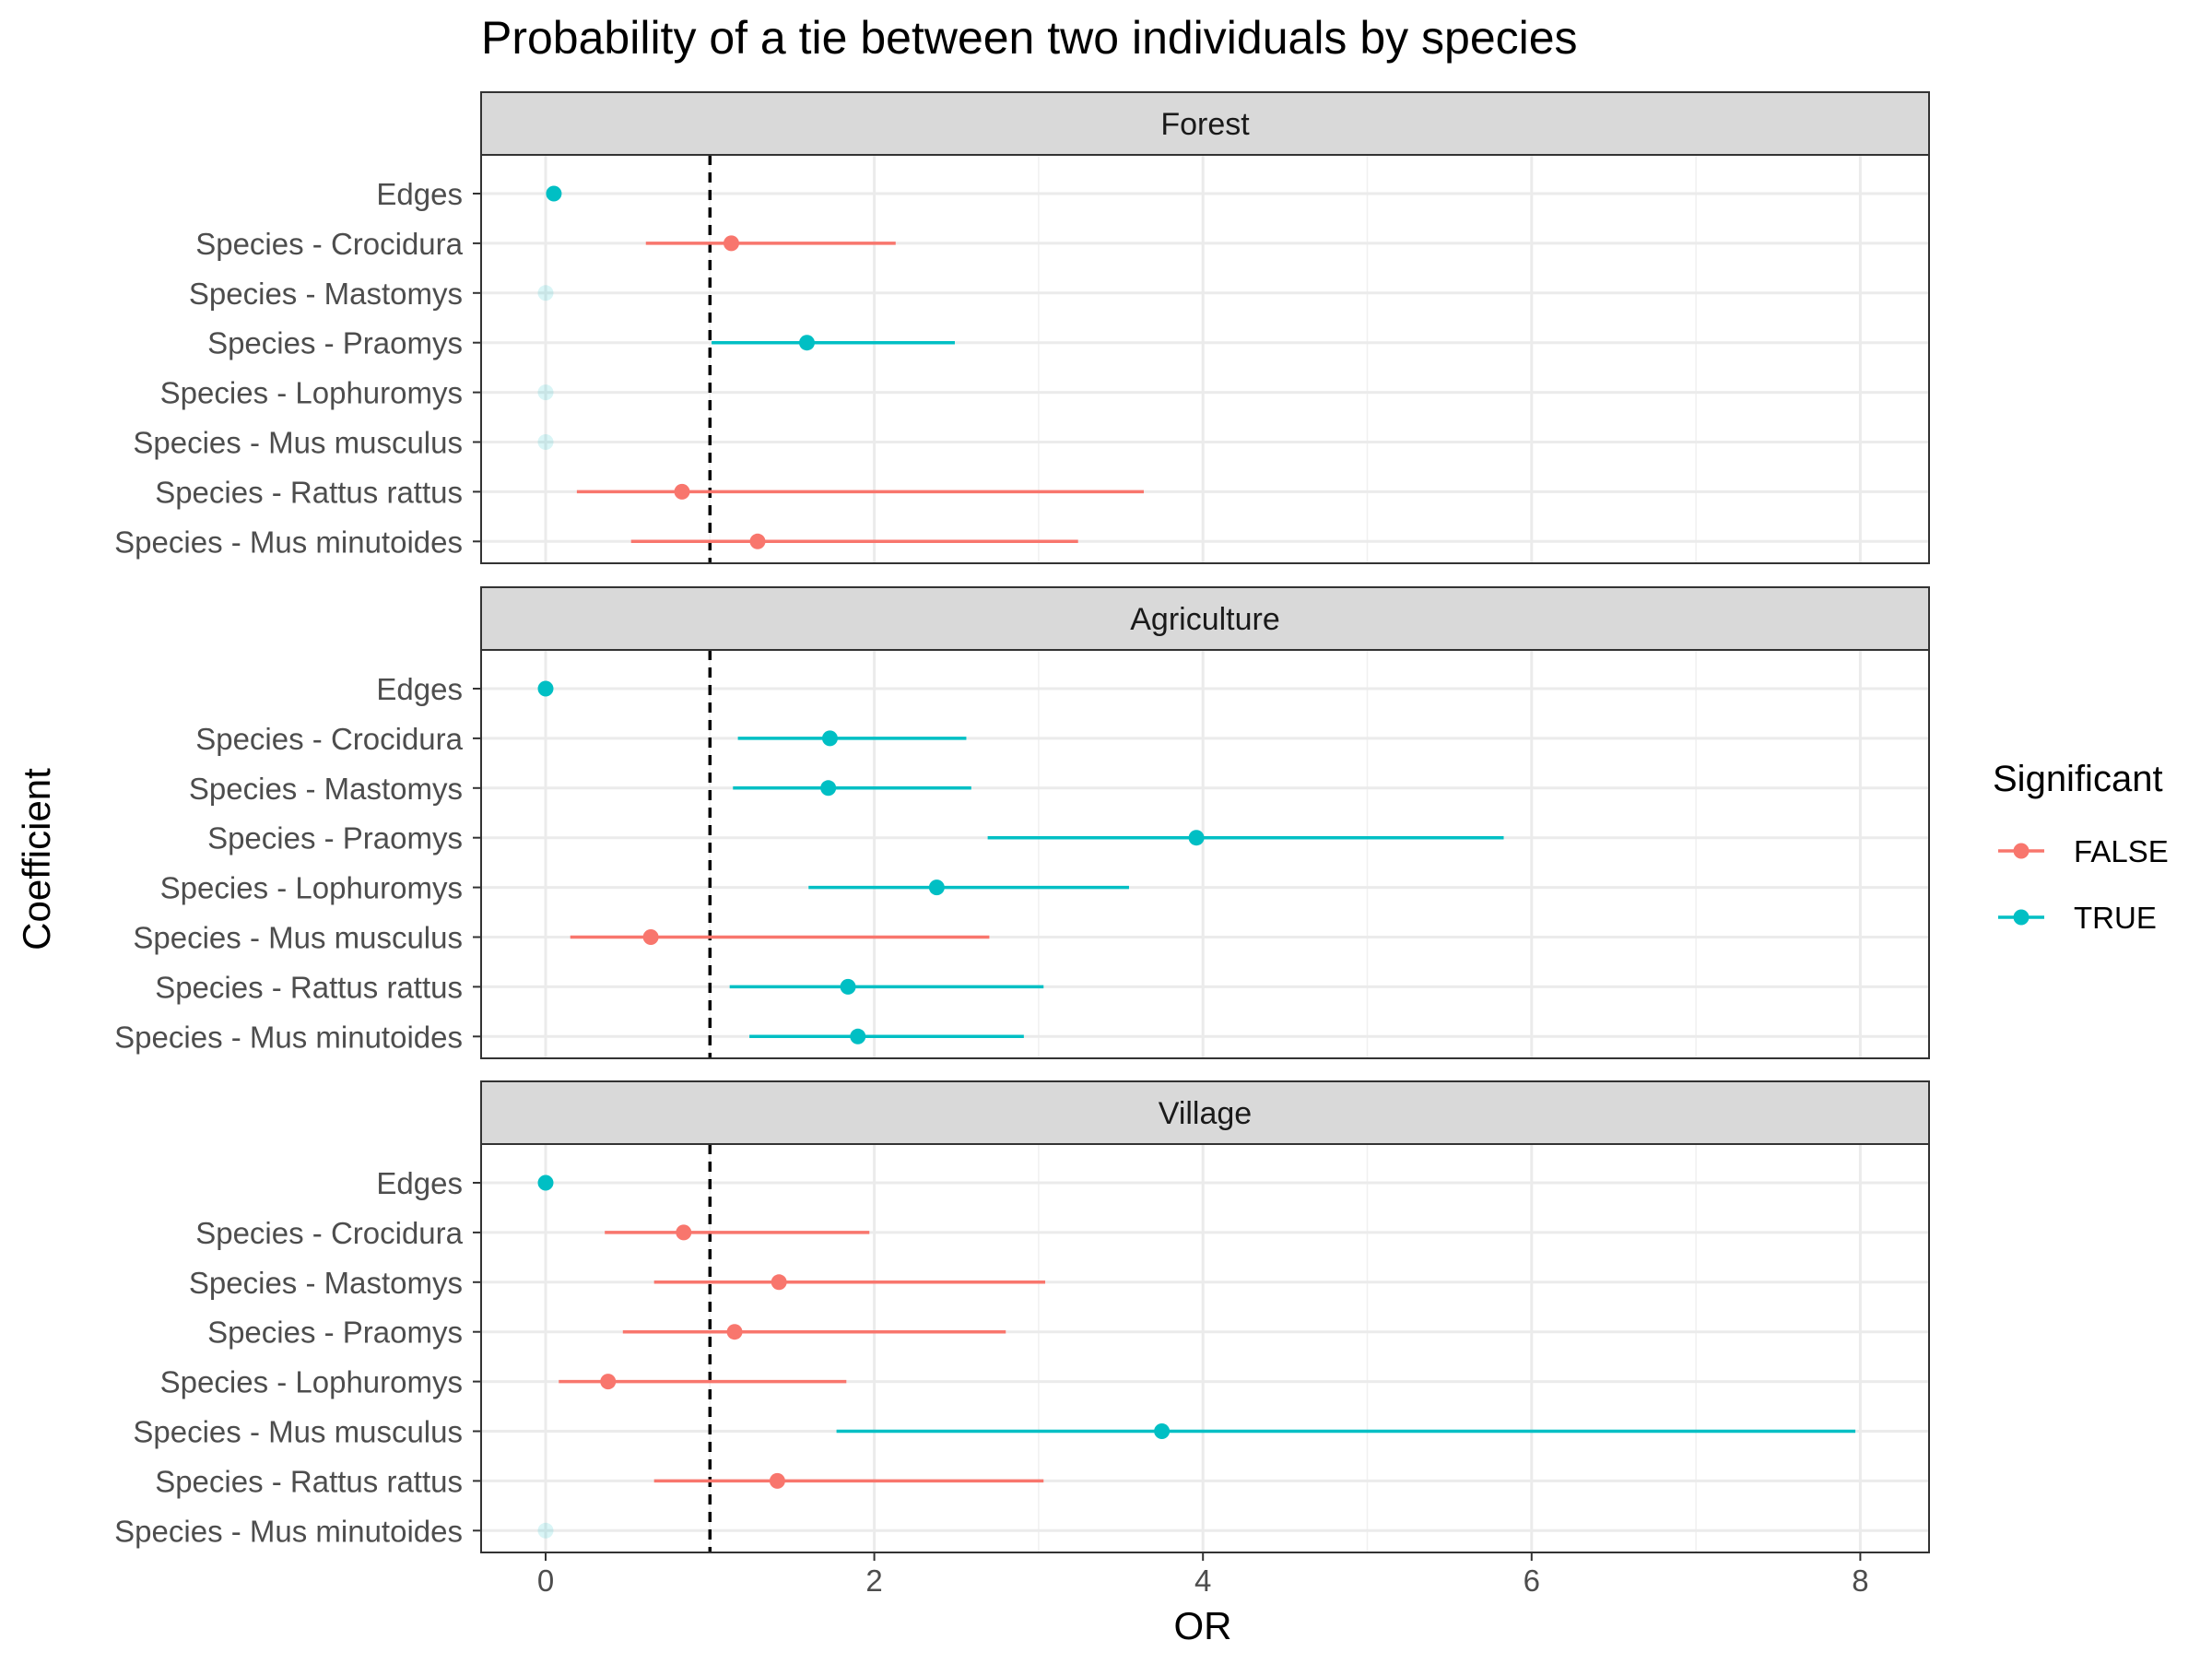  What do you see at coordinates (1860, 1581) in the screenshot?
I see `x-tick-label: 8` at bounding box center [1860, 1581].